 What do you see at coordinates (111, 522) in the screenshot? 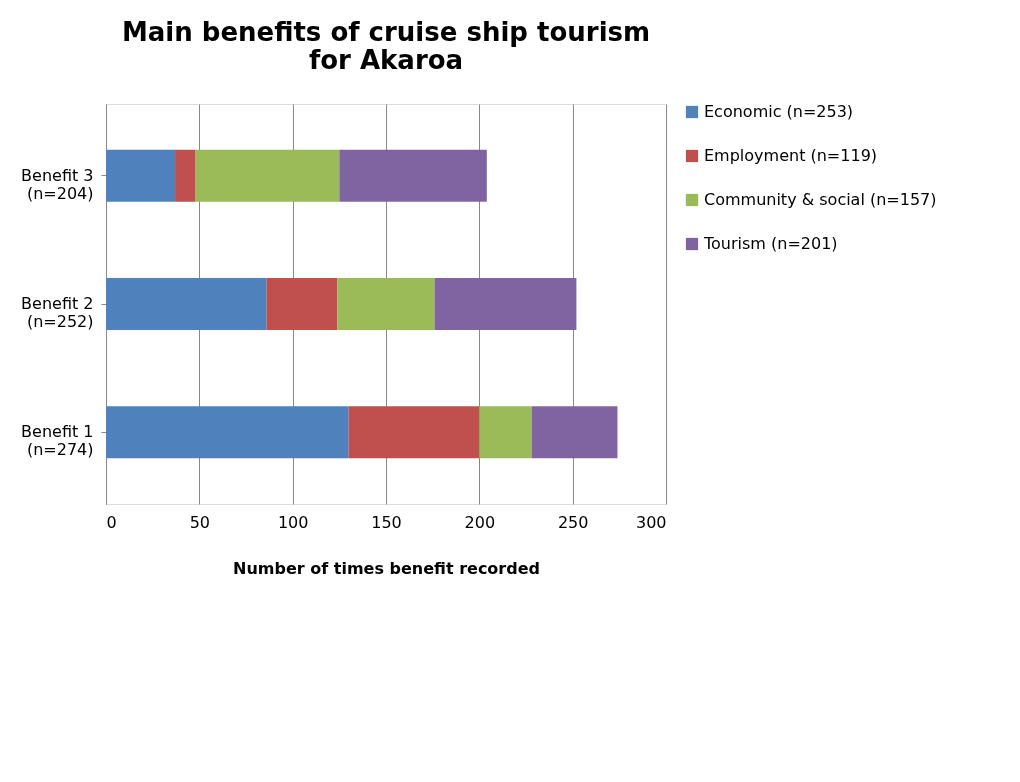
I see `x-tick-label: 0` at bounding box center [111, 522].